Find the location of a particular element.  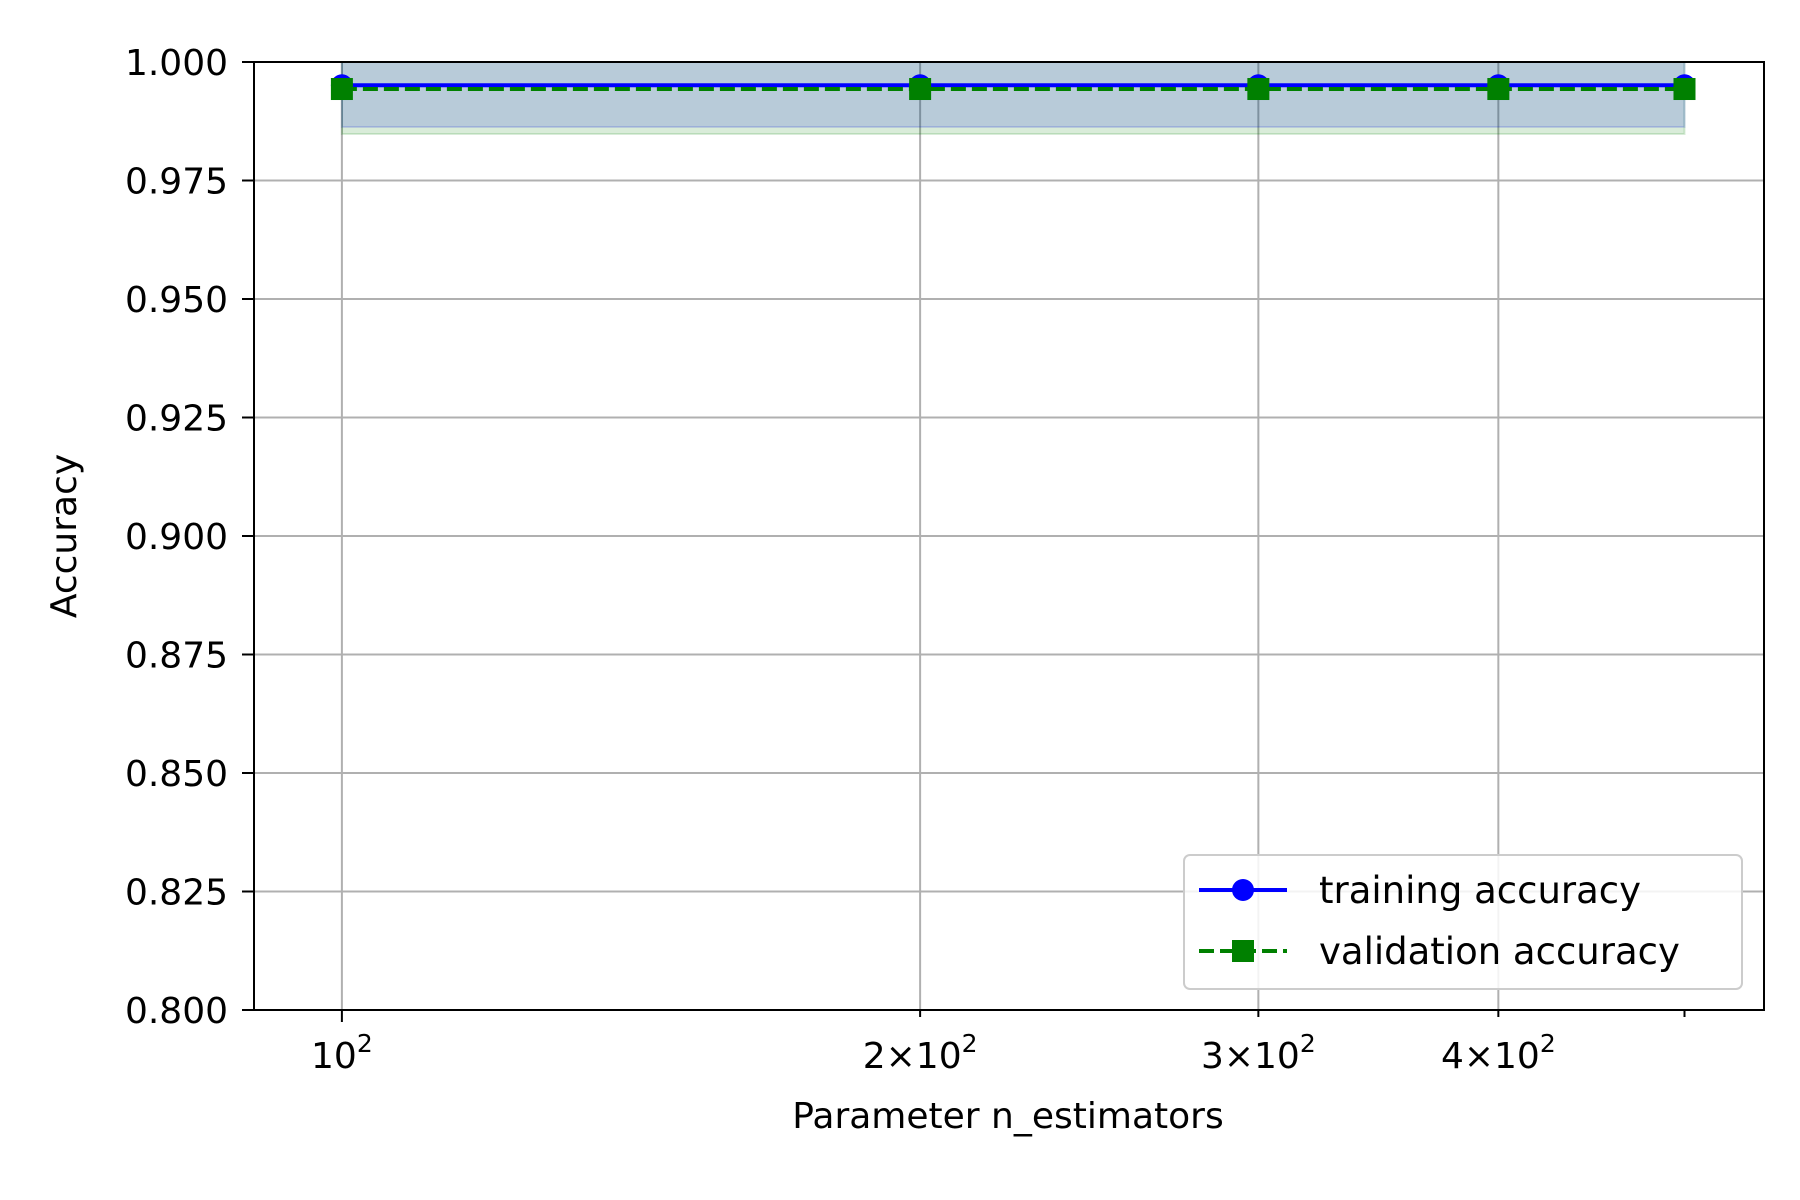

x-tick-label: 4×10² is located at coordinates (1498, 1053).